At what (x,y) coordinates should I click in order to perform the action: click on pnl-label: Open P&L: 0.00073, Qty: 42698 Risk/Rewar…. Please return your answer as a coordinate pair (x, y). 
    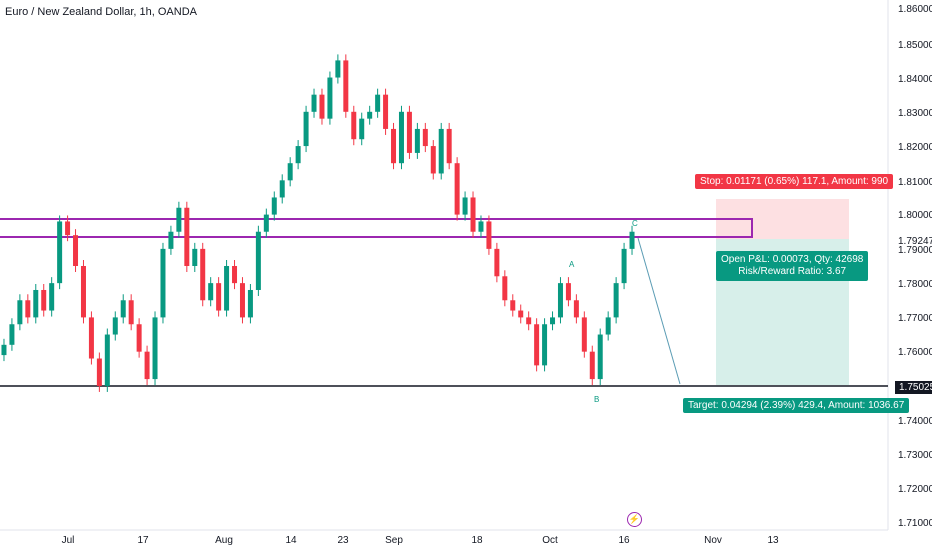
    Looking at the image, I should click on (792, 266).